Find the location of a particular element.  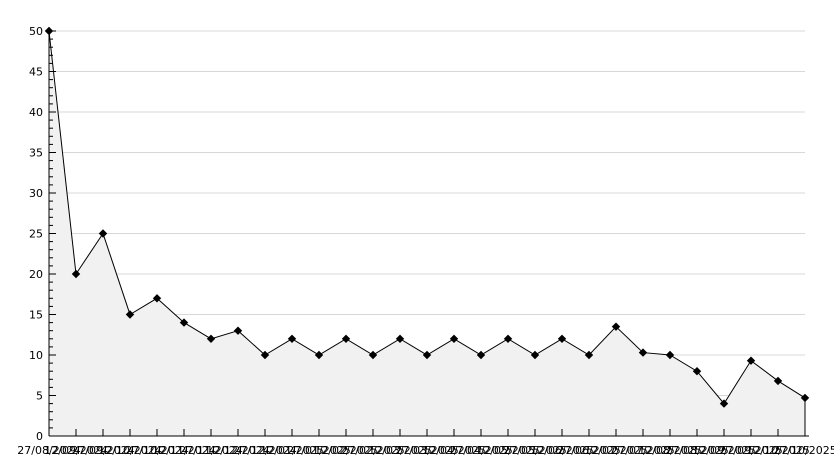

y-tick-label: 35 is located at coordinates (36, 153).